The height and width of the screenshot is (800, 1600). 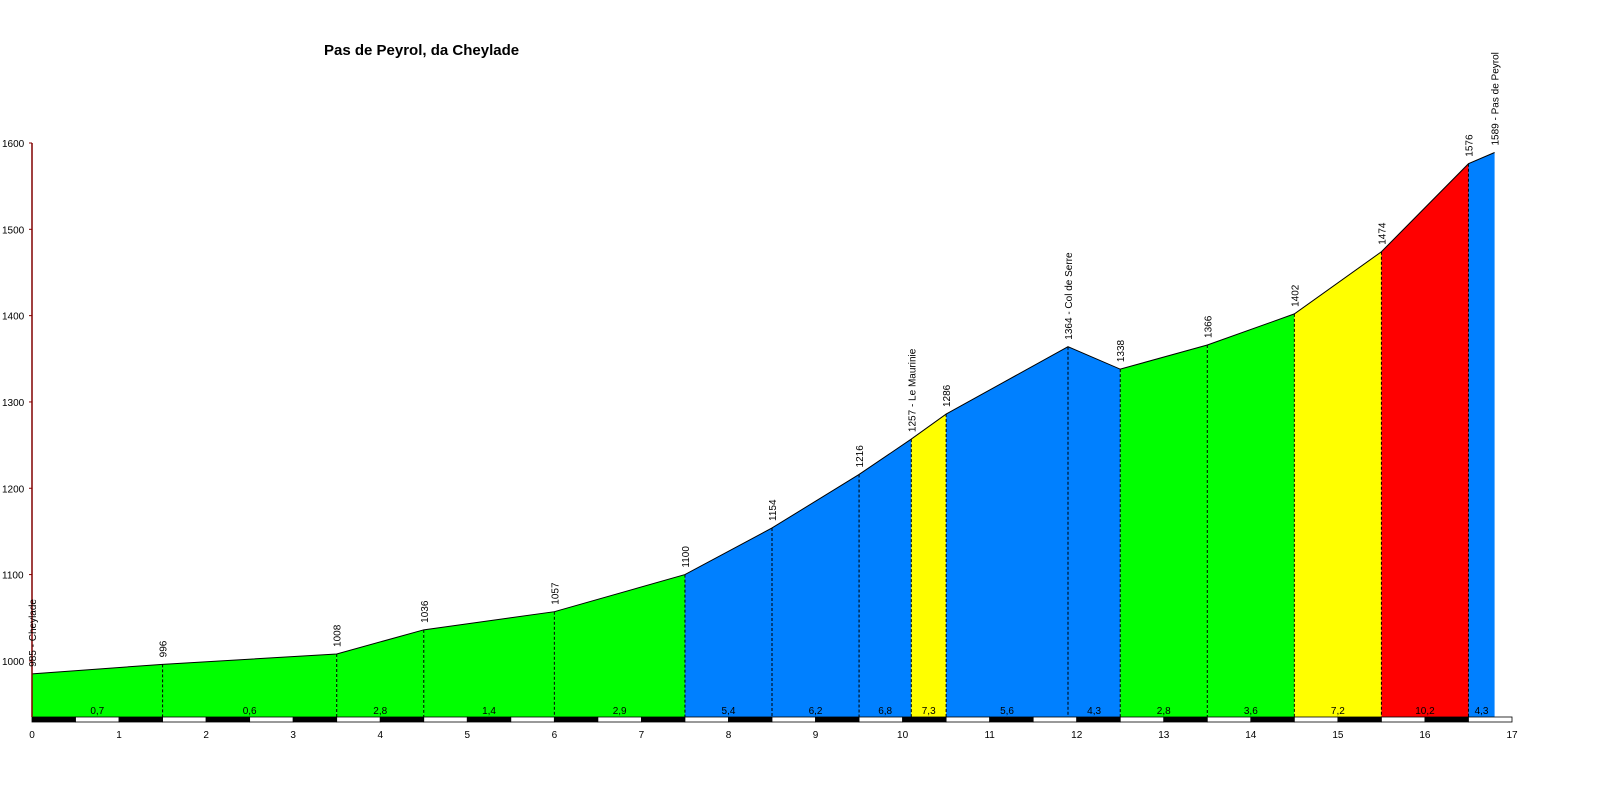 I want to click on x-tick-label: 13, so click(x=1164, y=735).